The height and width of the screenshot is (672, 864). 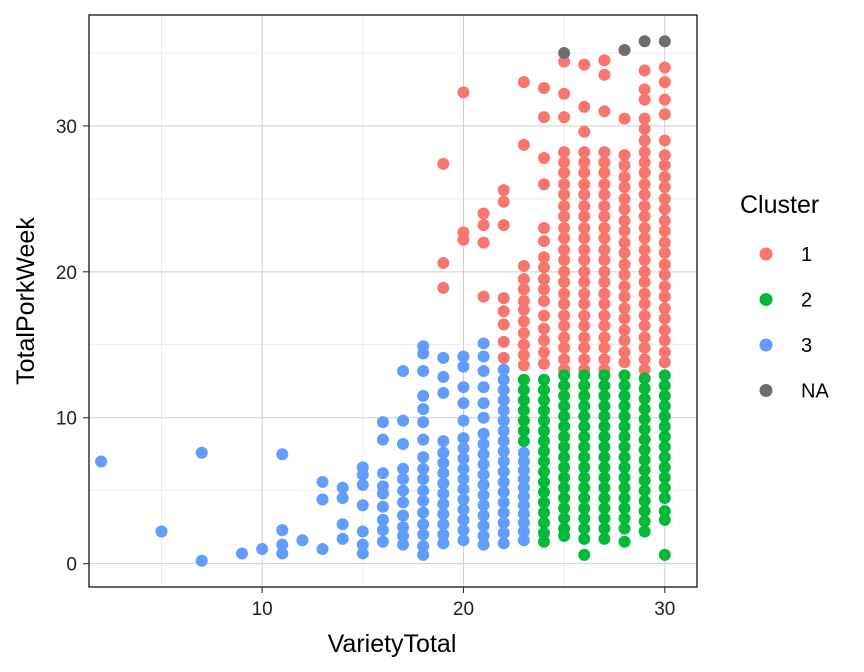 I want to click on x-tick-label: 10, so click(x=262, y=609).